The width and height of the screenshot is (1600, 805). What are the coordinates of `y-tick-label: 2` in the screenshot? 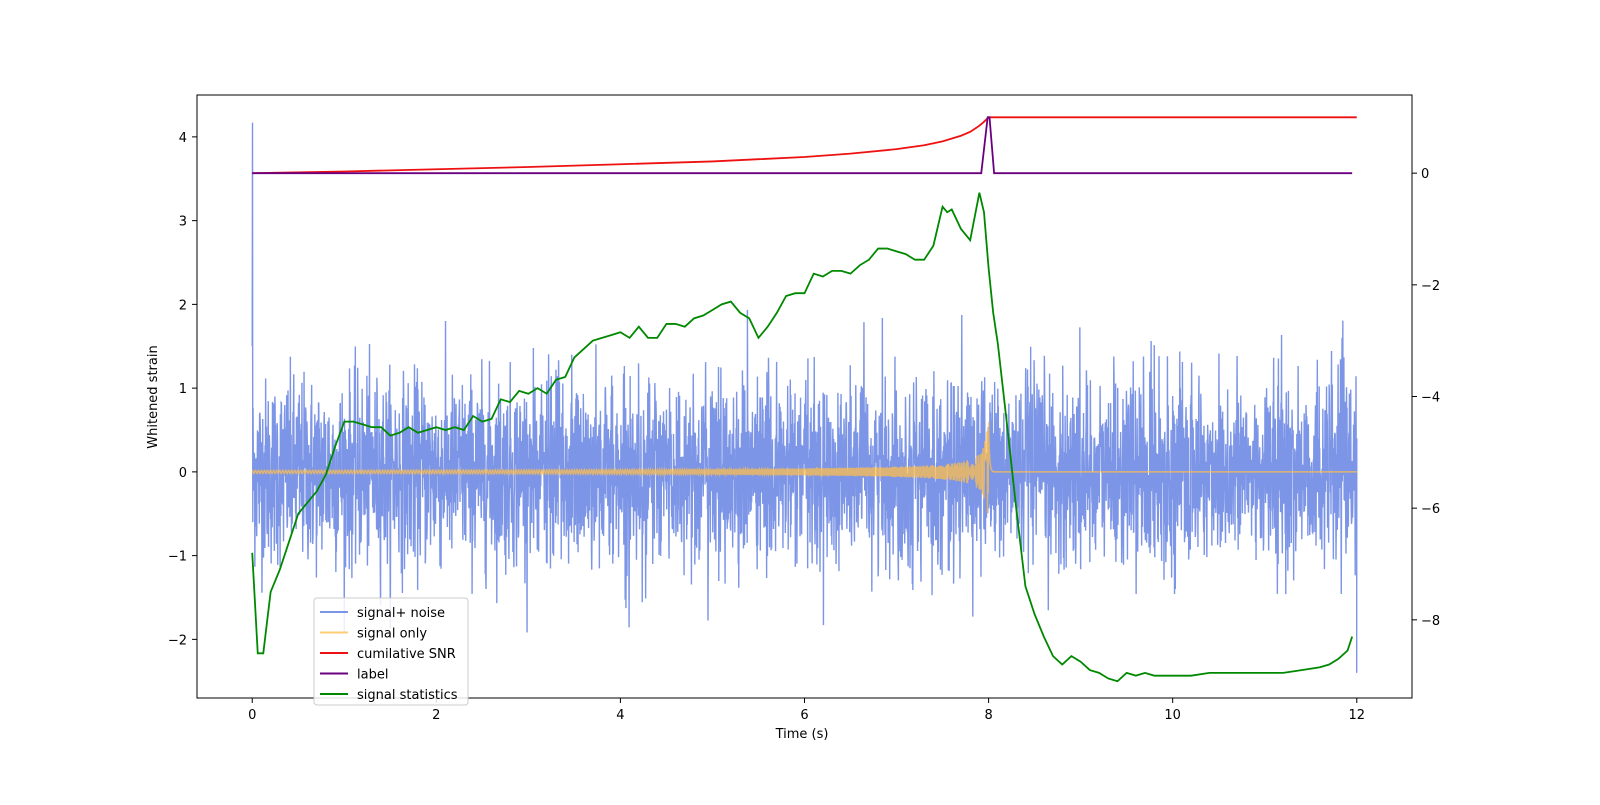 It's located at (183, 305).